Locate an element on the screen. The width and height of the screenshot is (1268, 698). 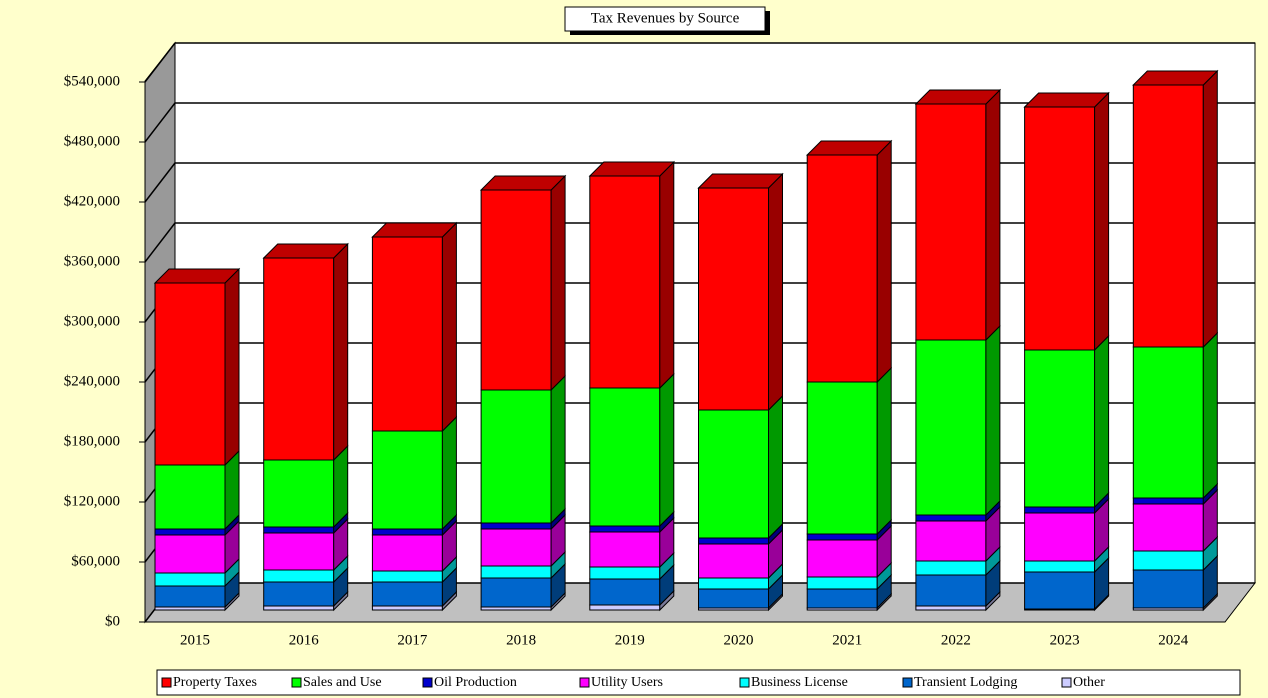
y-tick-label: $180,000 is located at coordinates (92, 441).